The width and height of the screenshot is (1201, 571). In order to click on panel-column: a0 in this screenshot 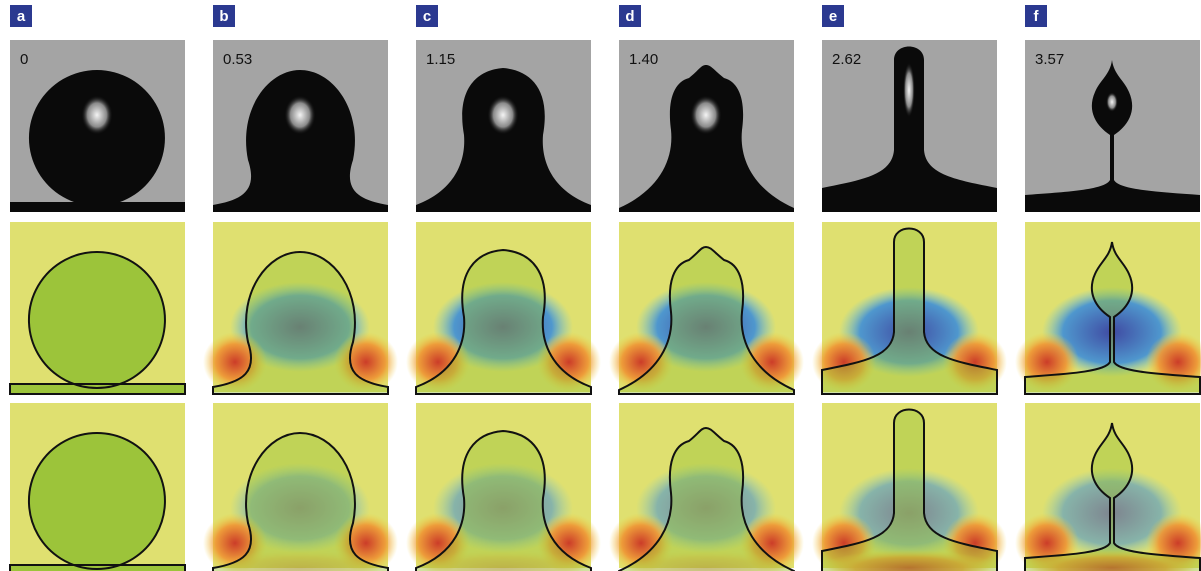, I will do `click(97, 288)`.